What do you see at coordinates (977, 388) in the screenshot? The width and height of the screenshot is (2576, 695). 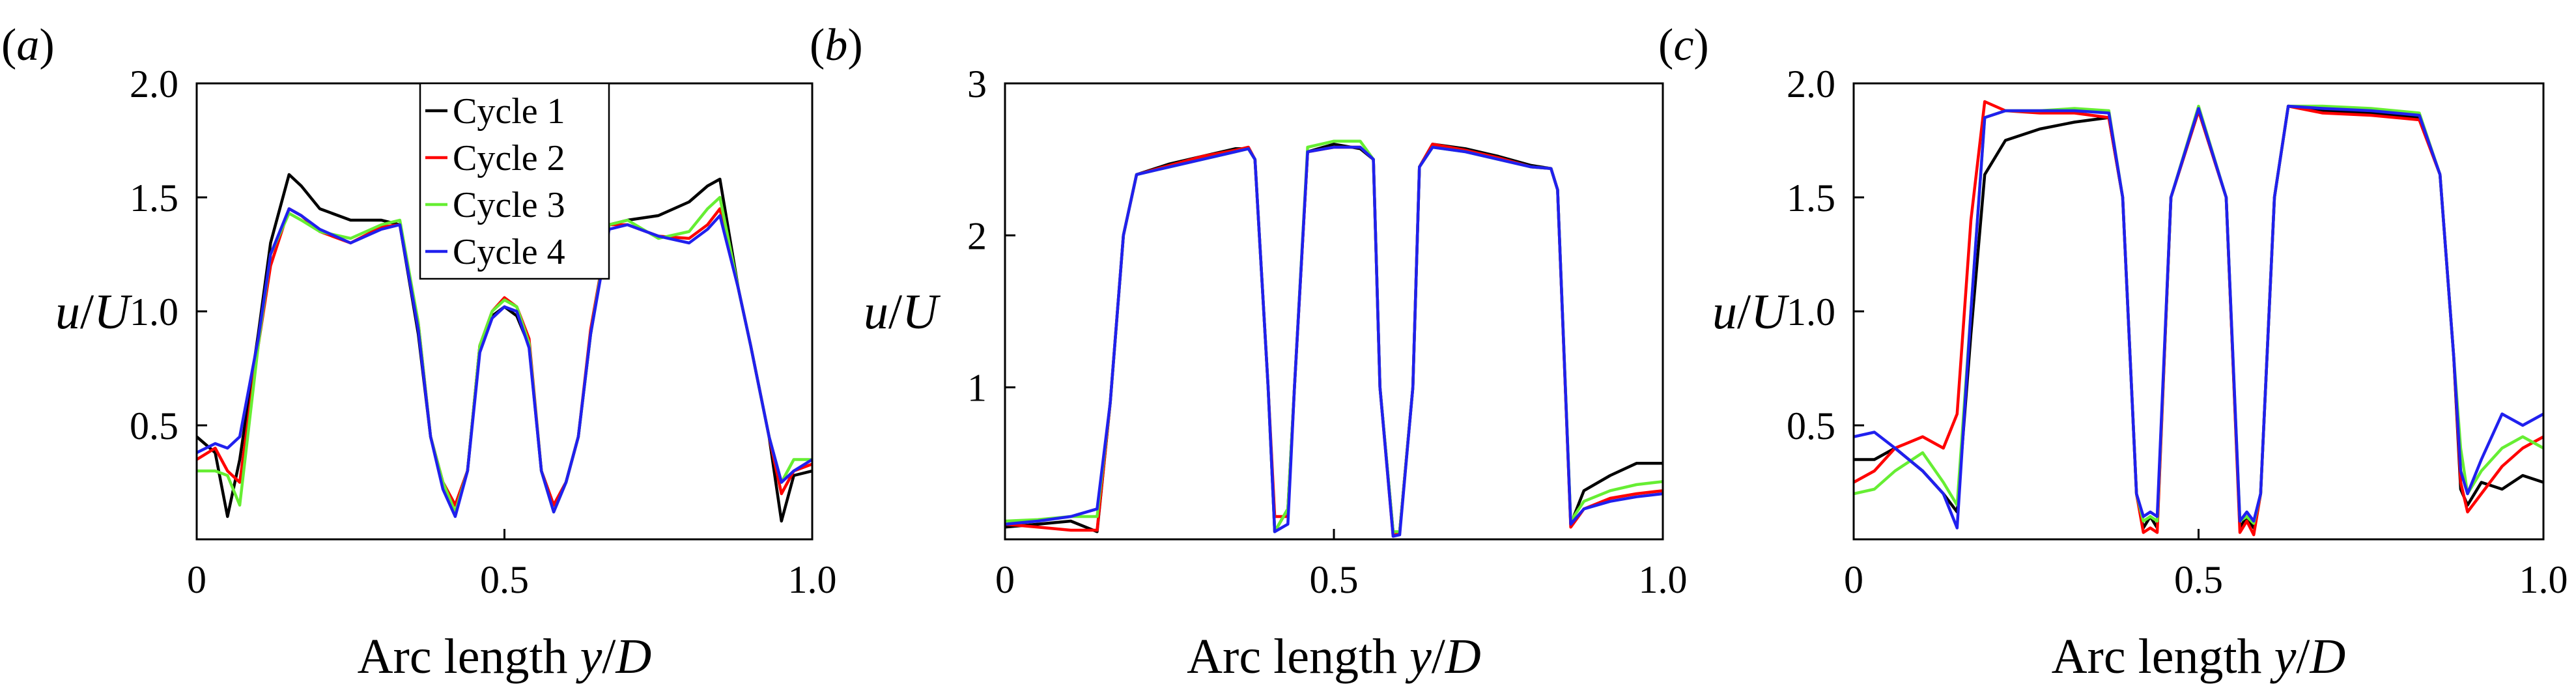 I see `y-tick-label: 1` at bounding box center [977, 388].